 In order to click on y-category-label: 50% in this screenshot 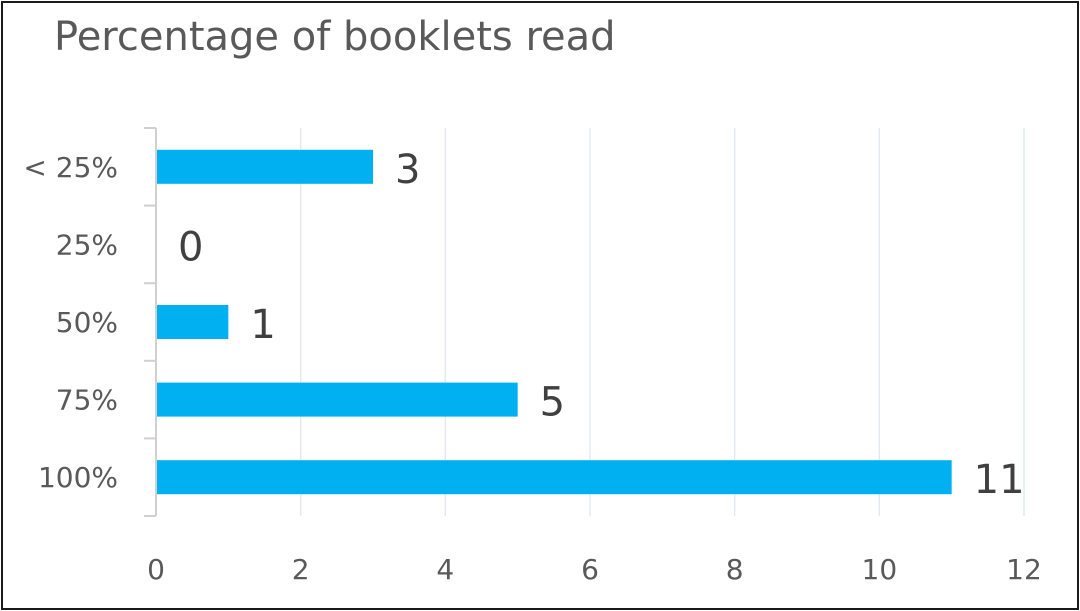, I will do `click(87, 322)`.